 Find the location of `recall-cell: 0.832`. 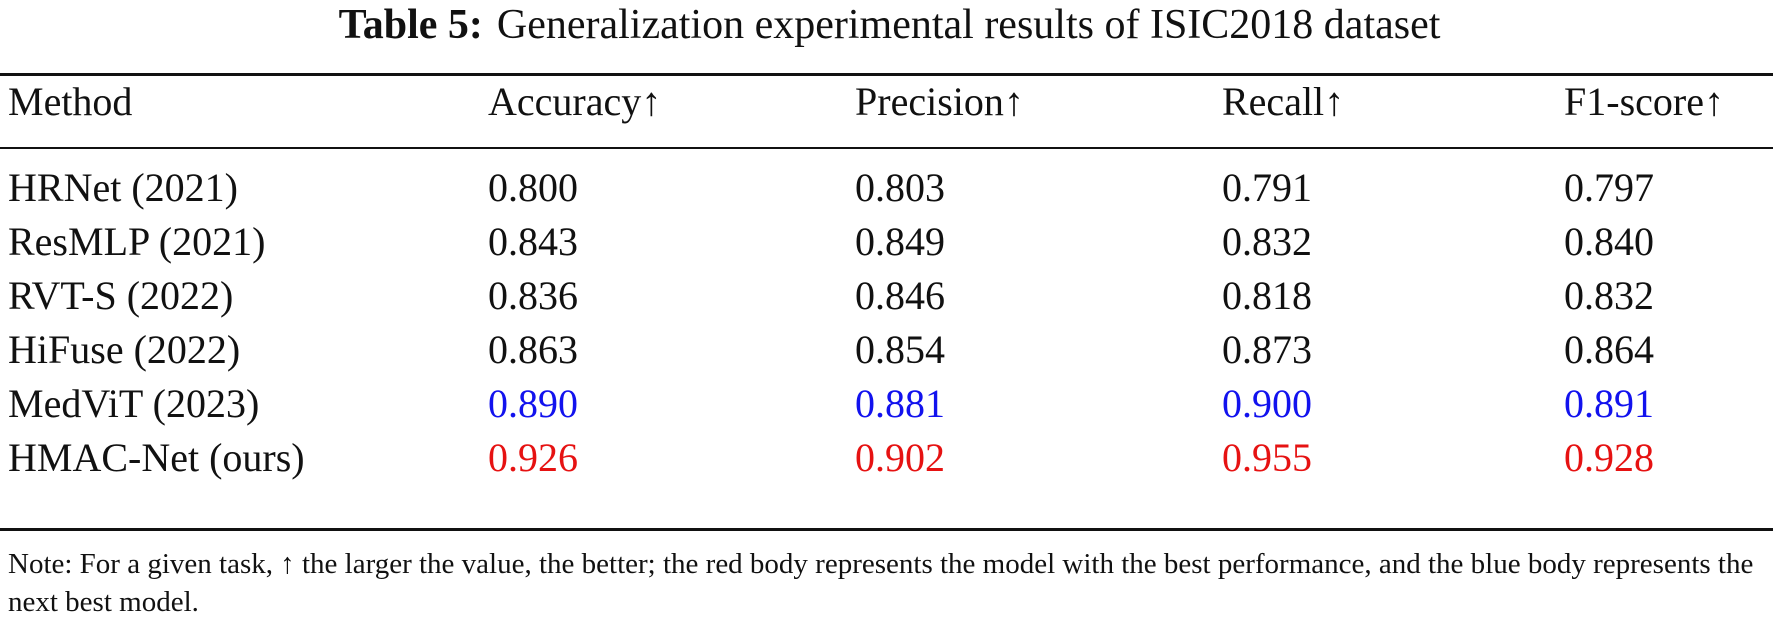

recall-cell: 0.832 is located at coordinates (1267, 241).